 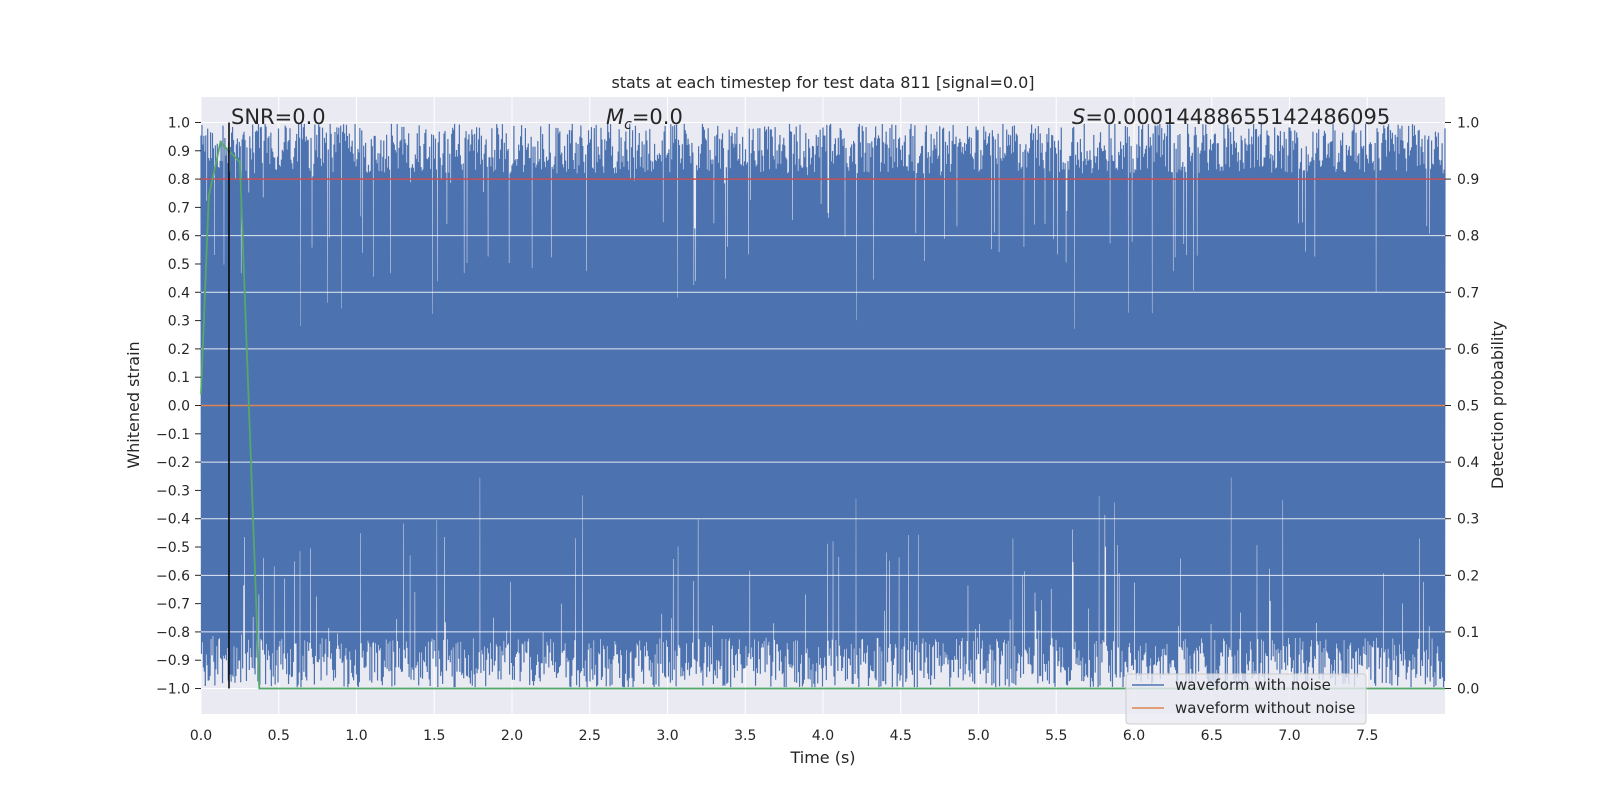 I want to click on y-tick-label: 0.5, so click(x=179, y=265).